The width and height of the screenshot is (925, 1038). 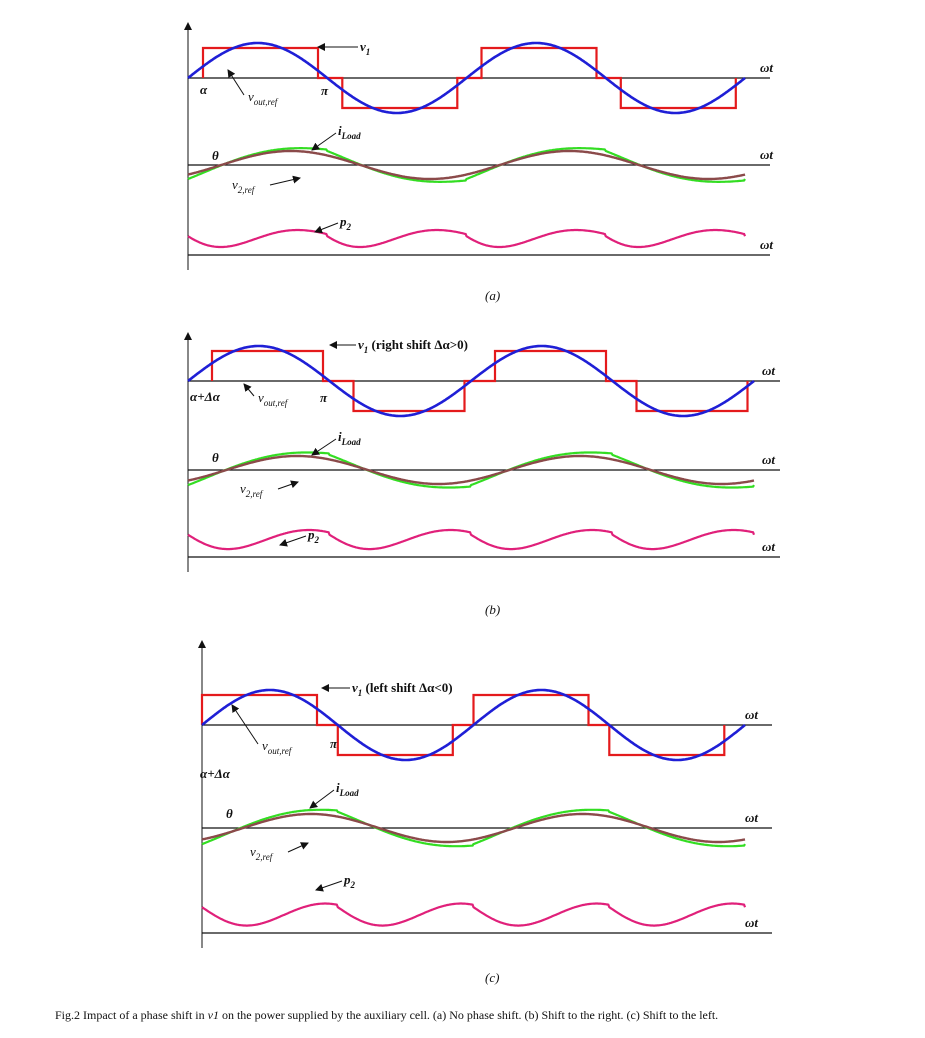 I want to click on panel-tag: (a), so click(x=492, y=295).